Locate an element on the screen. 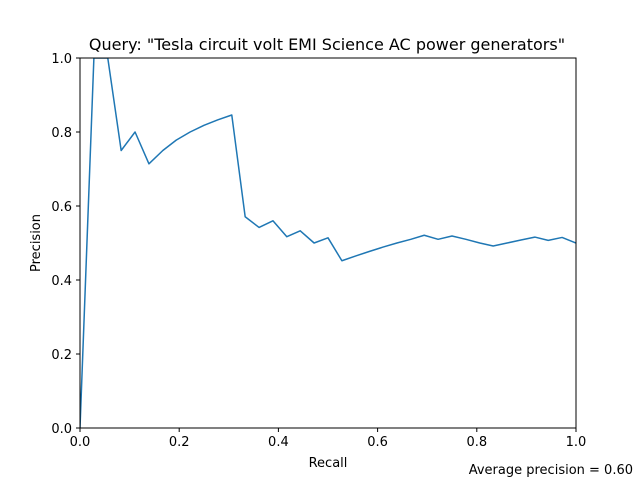 This screenshot has height=480, width=640. y-axis-ticks: 0.0 0.2 0.4 0.6 0.8 1.0 is located at coordinates (65, 244).